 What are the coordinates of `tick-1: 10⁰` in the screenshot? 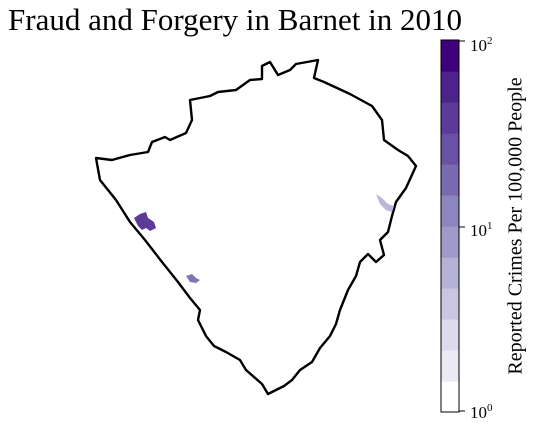 It's located at (481, 412).